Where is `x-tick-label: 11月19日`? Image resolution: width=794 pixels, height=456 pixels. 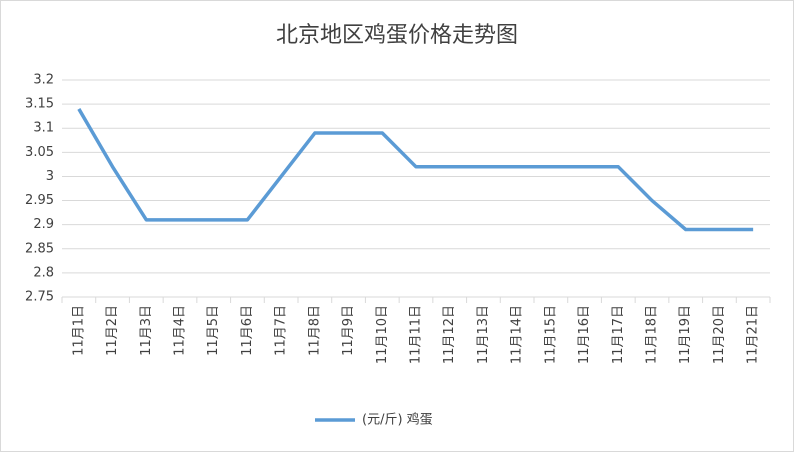
x-tick-label: 11月19日 is located at coordinates (685, 334).